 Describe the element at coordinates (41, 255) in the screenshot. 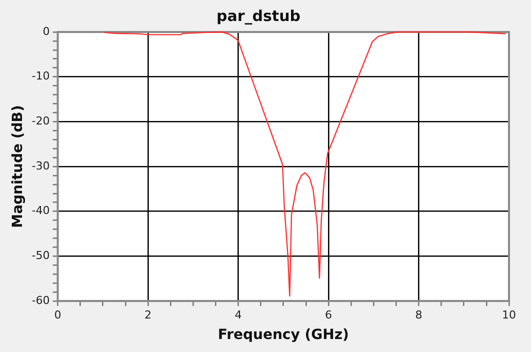

I see `y-tick-label: -50` at that location.